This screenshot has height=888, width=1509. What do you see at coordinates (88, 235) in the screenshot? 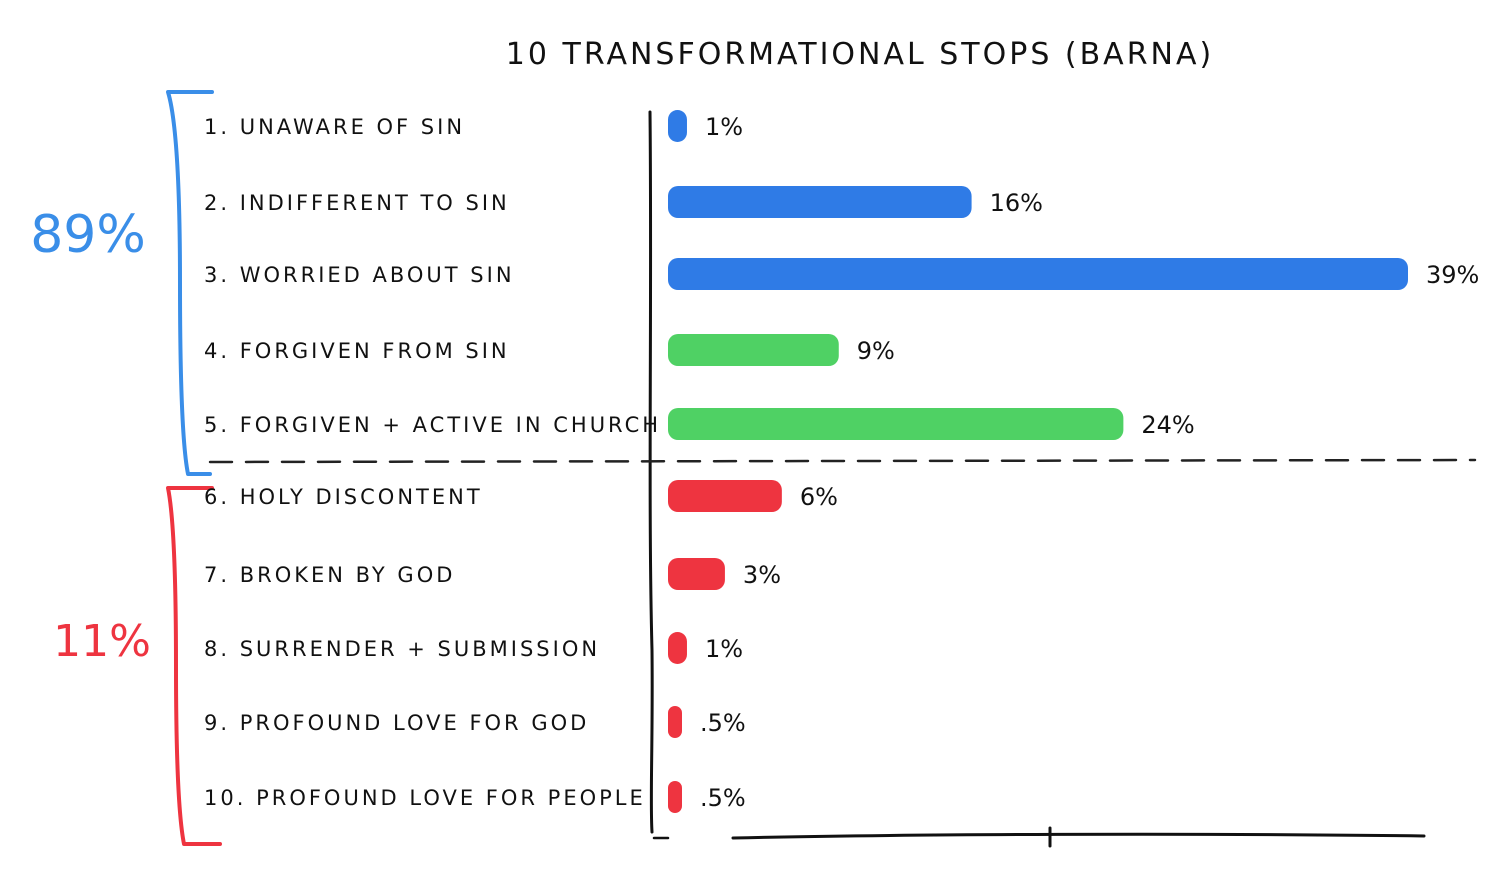
I see `group-percentage-label: 89%` at bounding box center [88, 235].